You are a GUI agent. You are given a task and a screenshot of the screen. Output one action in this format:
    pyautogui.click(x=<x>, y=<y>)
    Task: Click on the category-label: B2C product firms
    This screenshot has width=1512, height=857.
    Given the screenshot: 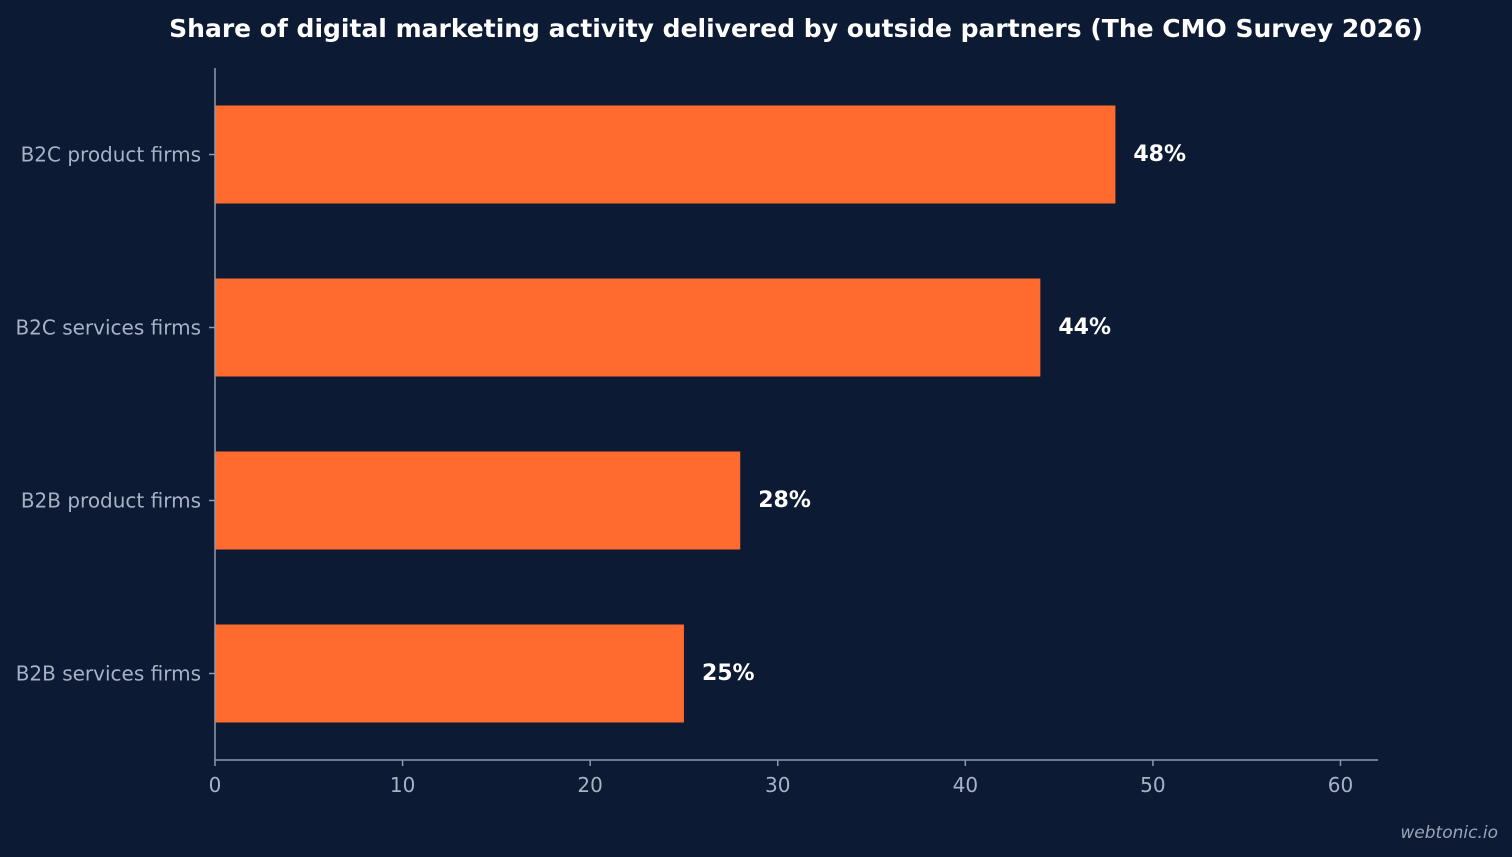 What is the action you would take?
    pyautogui.click(x=111, y=155)
    